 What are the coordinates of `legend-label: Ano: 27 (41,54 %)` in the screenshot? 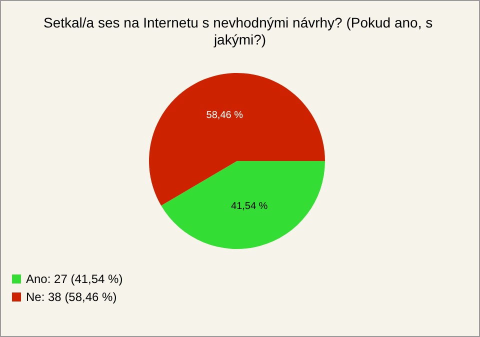 It's located at (74, 279).